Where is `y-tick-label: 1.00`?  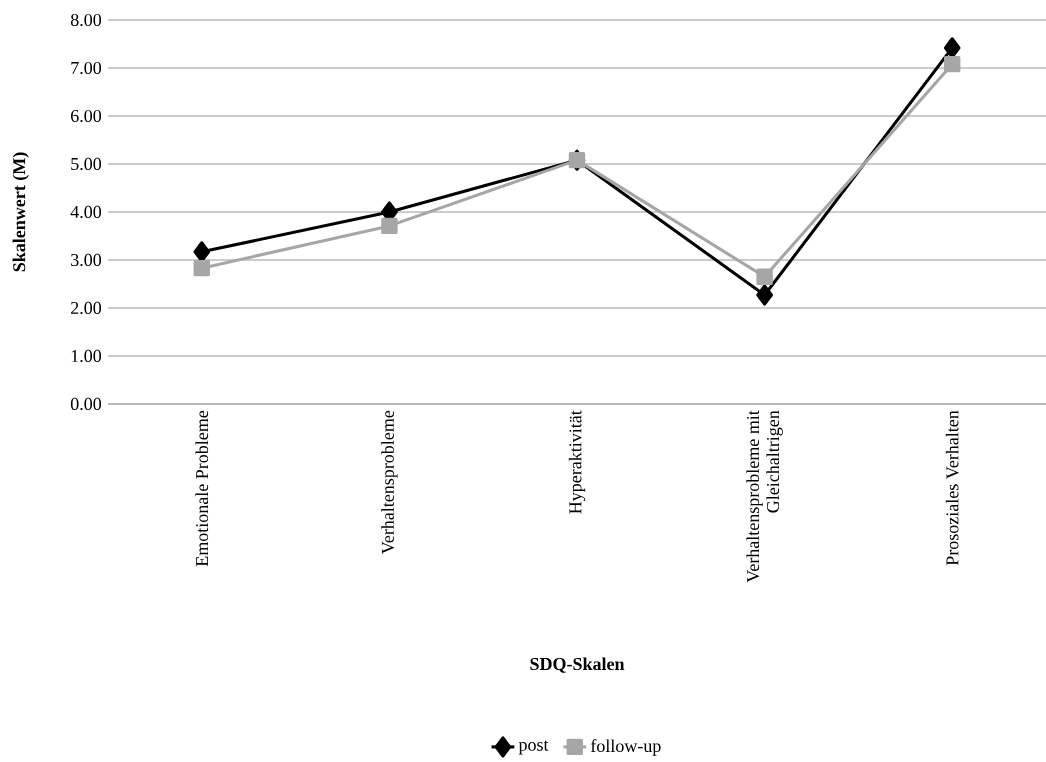
y-tick-label: 1.00 is located at coordinates (86, 356).